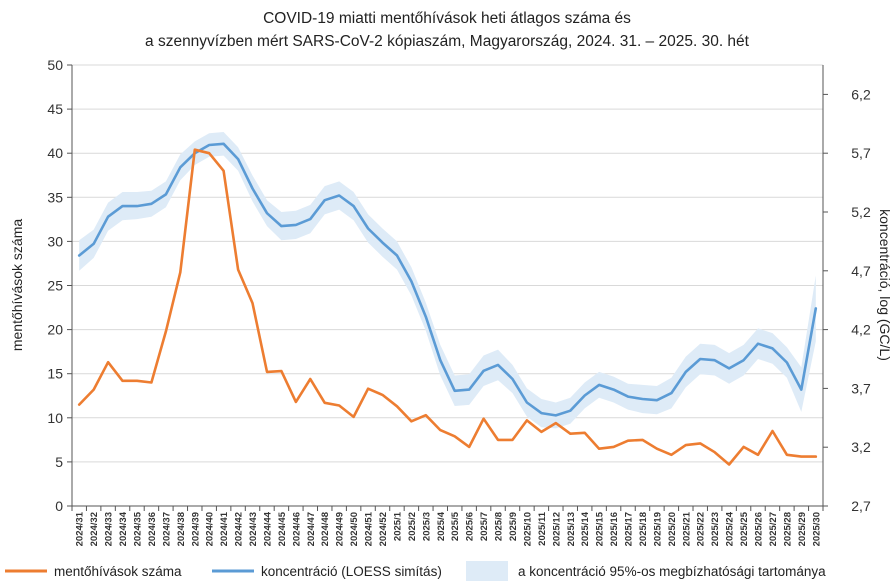  What do you see at coordinates (166, 529) in the screenshot?
I see `x-tick-label: 2024/37` at bounding box center [166, 529].